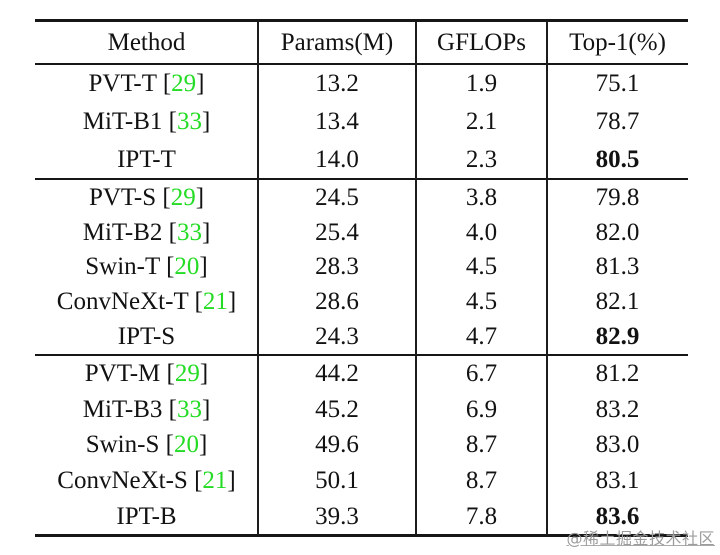 This screenshot has width=720, height=555. What do you see at coordinates (617, 159) in the screenshot?
I see `top1-cell: 80.5` at bounding box center [617, 159].